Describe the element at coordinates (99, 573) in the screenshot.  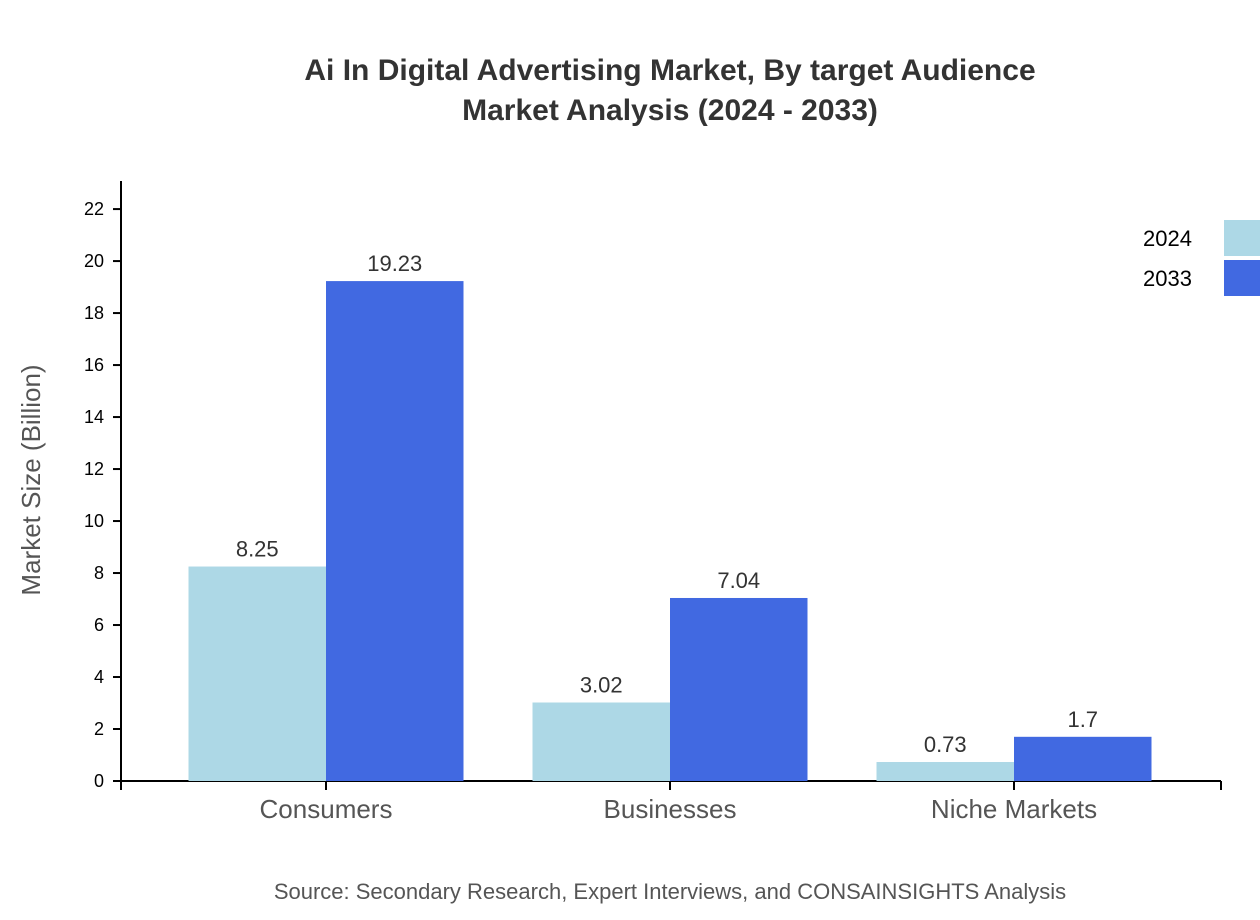
I see `y-tick-label: 8` at that location.